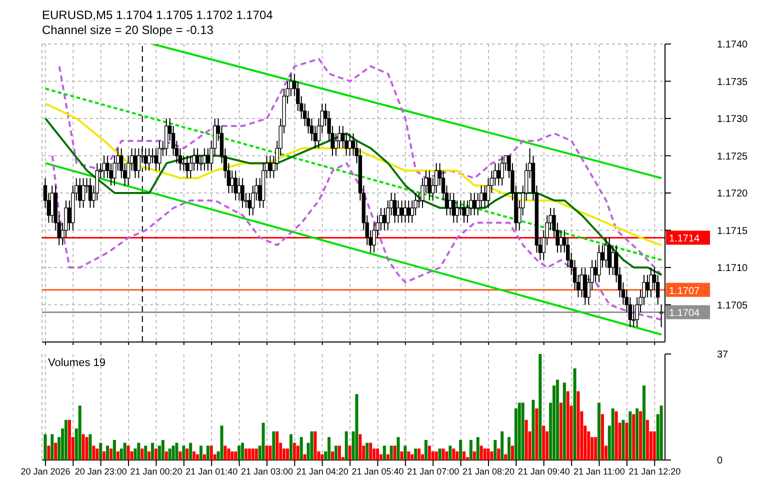 Image resolution: width=781 pixels, height=489 pixels. What do you see at coordinates (156, 471) in the screenshot?
I see `x-tick-label: 21 Jan 00:20` at bounding box center [156, 471].